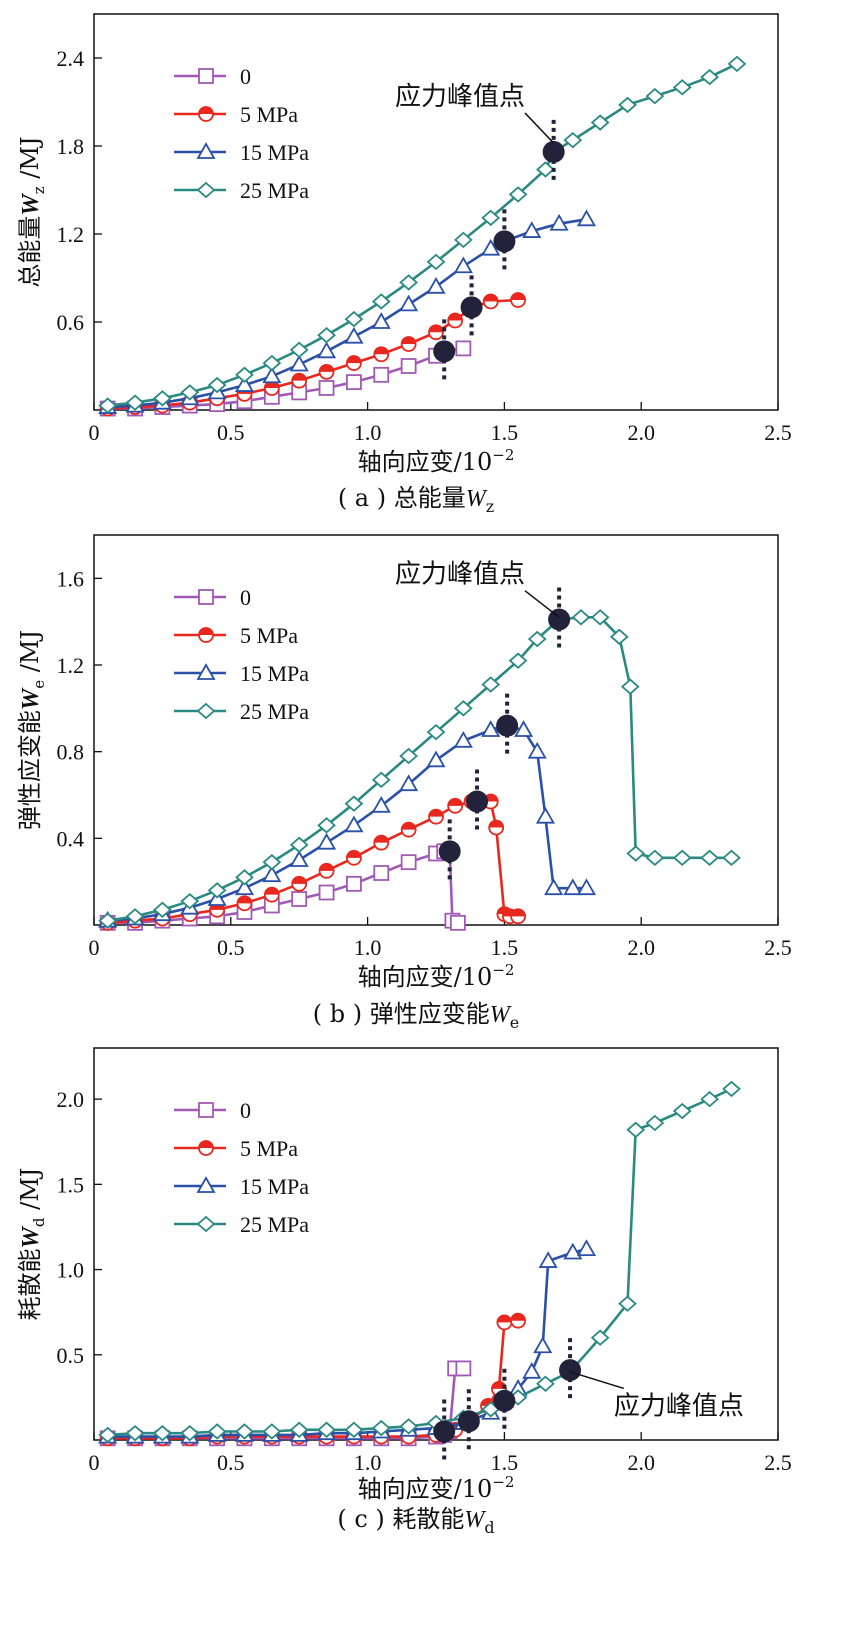  Describe the element at coordinates (400, 1519) in the screenshot. I see `caption-text: ( c ) 耗散能` at that location.